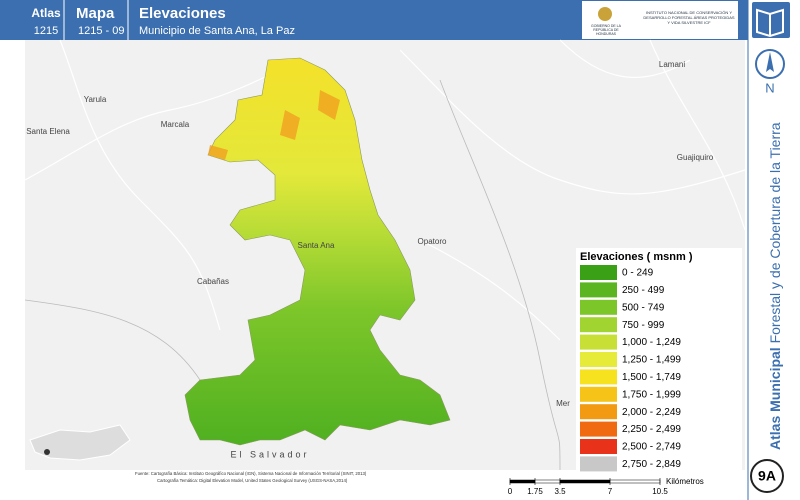  I want to click on place-label: Yarula, so click(95, 99).